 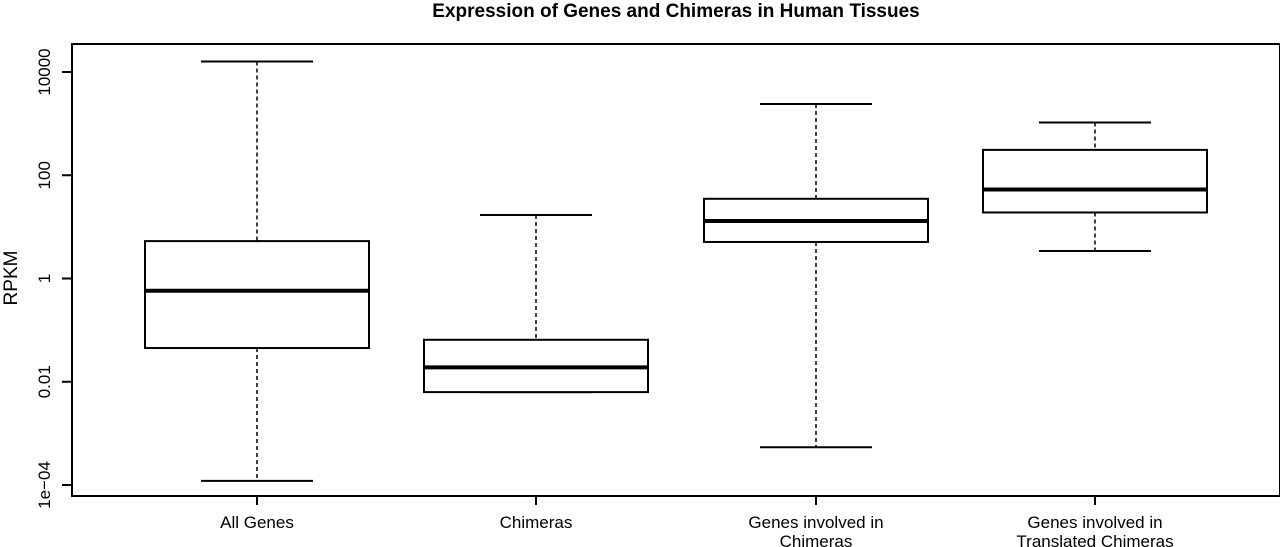 I want to click on y-axis-label: RPKM, so click(x=11, y=278).